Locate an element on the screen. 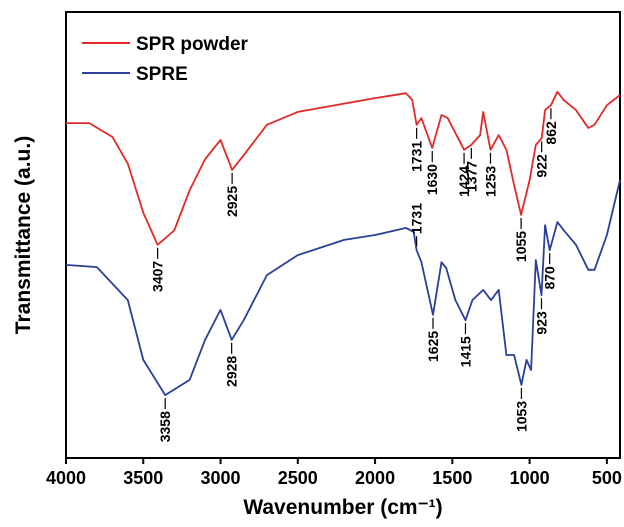 The height and width of the screenshot is (527, 624). x-tick-label: 4000 is located at coordinates (66, 478).